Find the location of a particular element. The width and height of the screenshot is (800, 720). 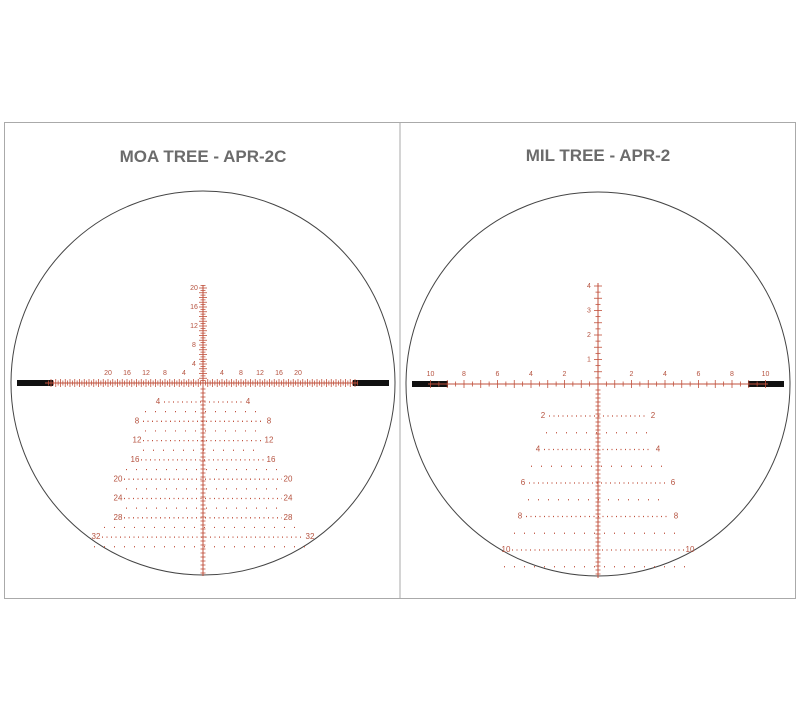

panel-title: MOA TREE - APR-2C is located at coordinates (203, 156).